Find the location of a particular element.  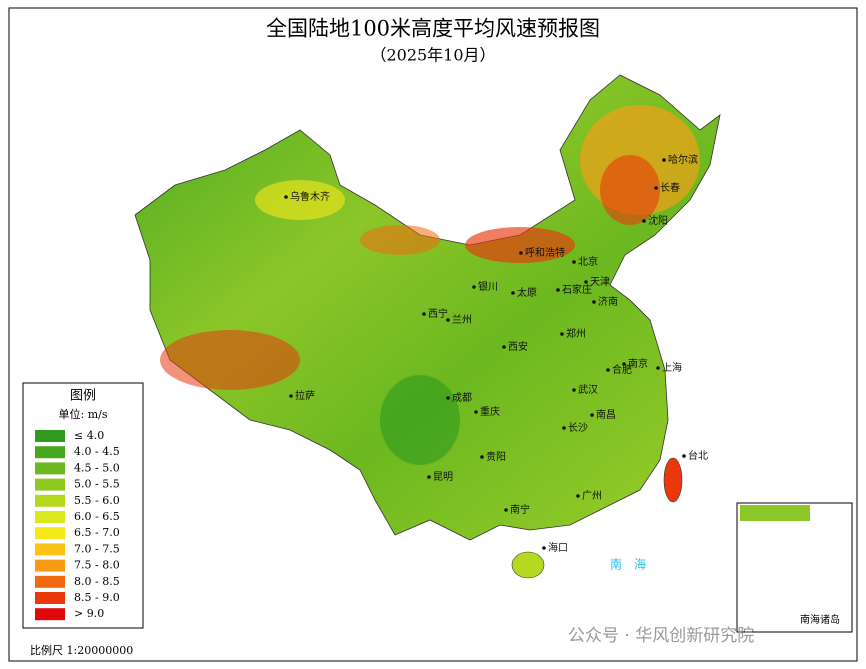

city-label: 石家庄 is located at coordinates (577, 289).